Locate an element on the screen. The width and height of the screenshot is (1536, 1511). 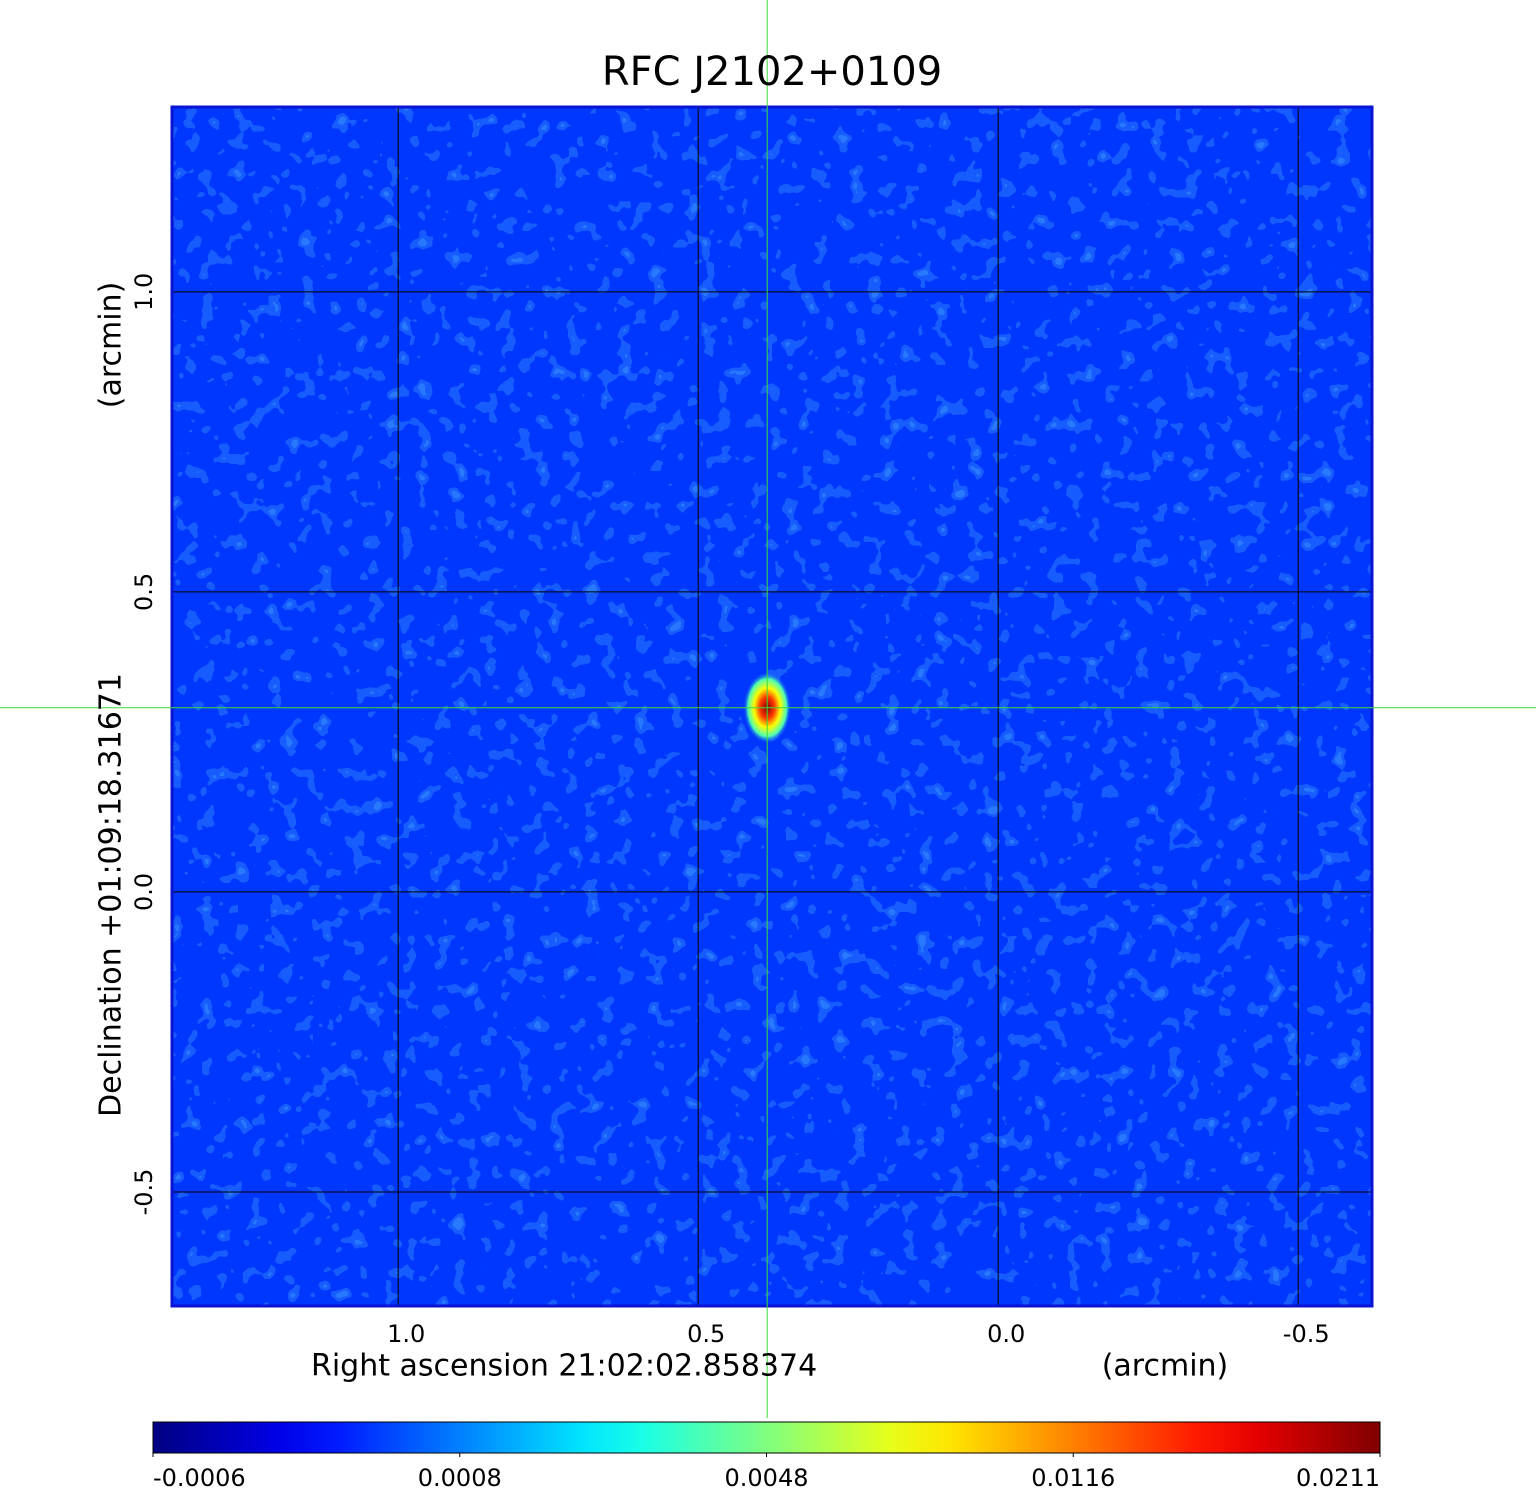
x-tick-label: -0.5 is located at coordinates (1306, 1334).